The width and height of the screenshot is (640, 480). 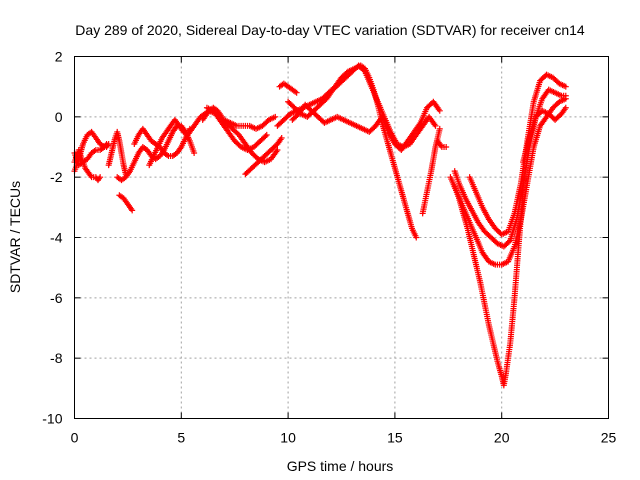 I want to click on y-tick-label: -8, so click(x=56, y=358).